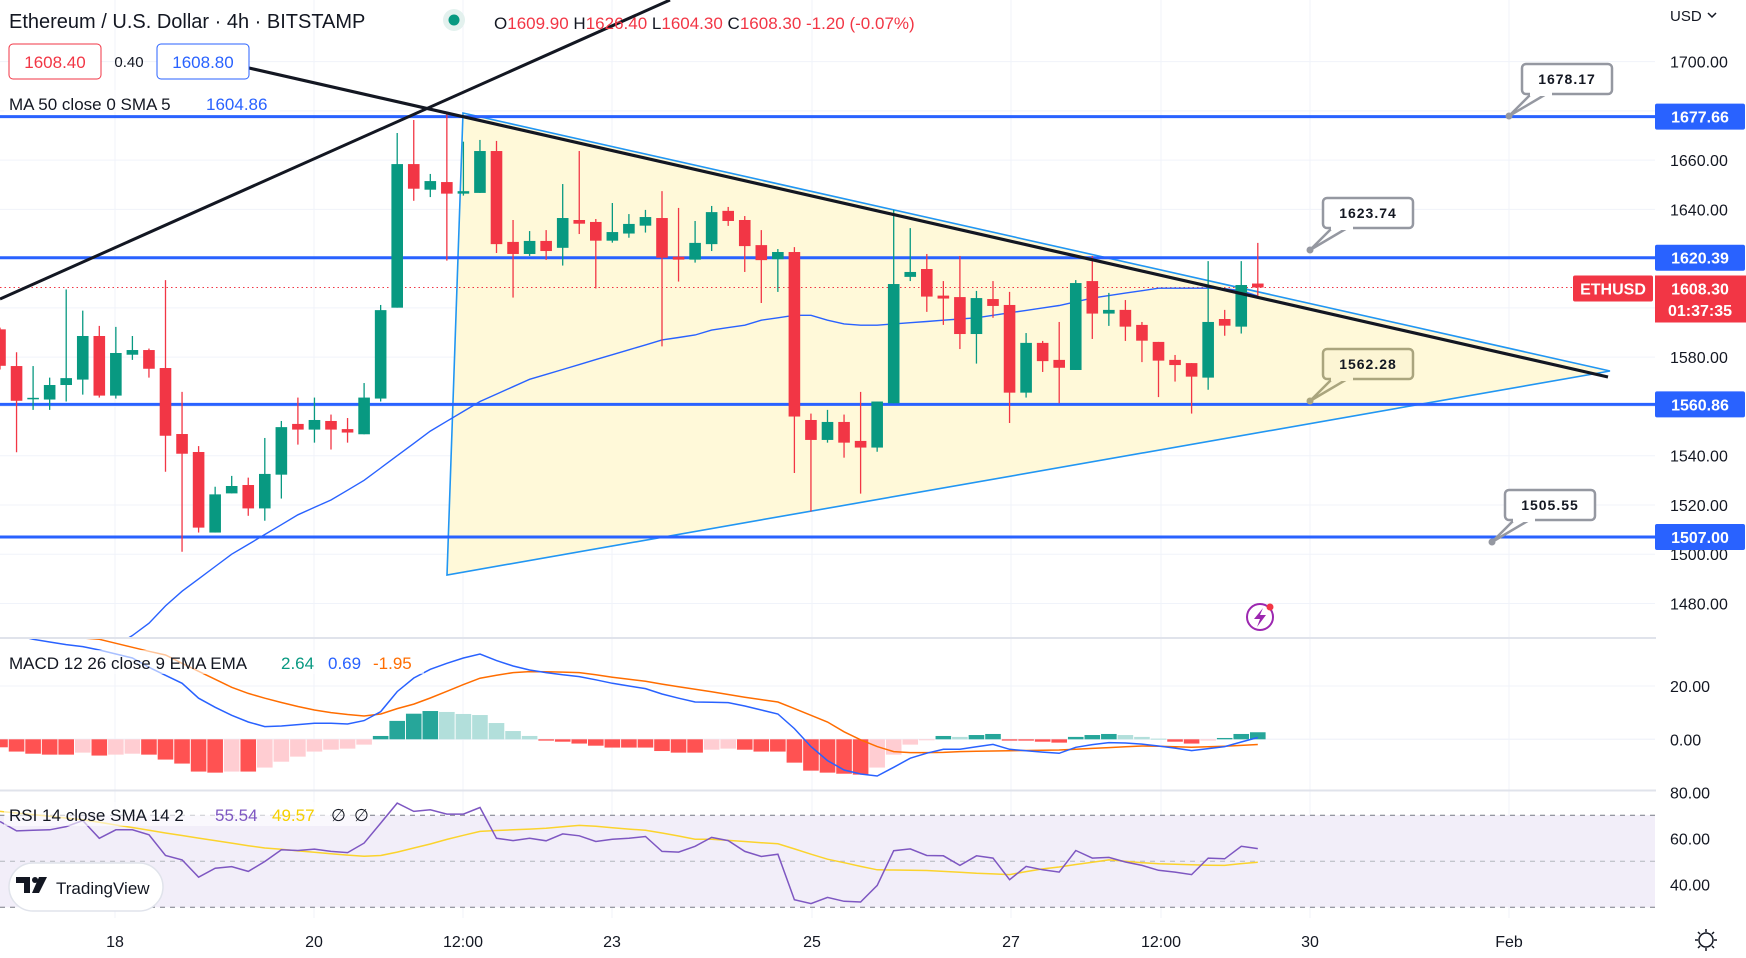  I want to click on low-value: 1604.30, so click(691, 23).